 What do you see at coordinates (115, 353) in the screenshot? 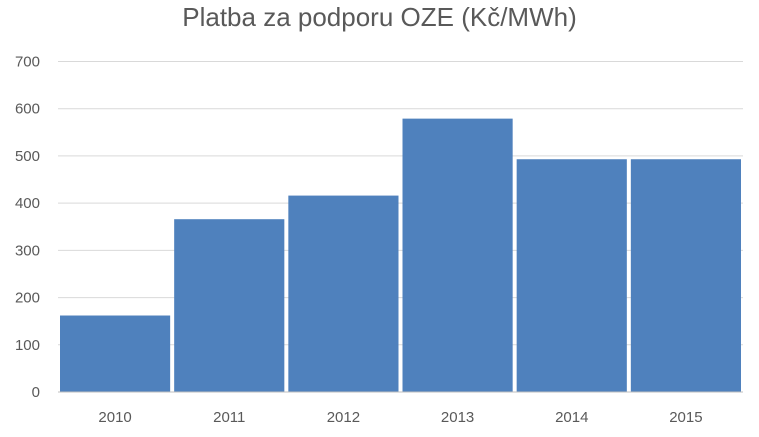
I see `bar-2010` at bounding box center [115, 353].